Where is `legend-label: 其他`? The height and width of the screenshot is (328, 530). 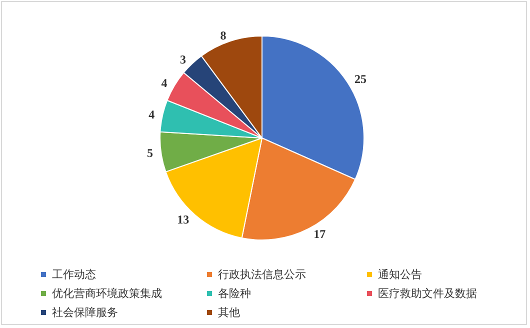 legend-label: 其他 is located at coordinates (229, 312).